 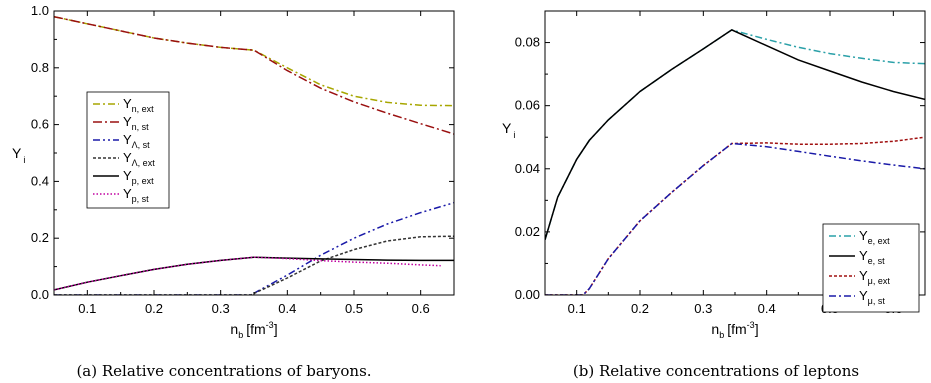 What do you see at coordinates (421, 308) in the screenshot?
I see `x-tick-label: 0.6` at bounding box center [421, 308].